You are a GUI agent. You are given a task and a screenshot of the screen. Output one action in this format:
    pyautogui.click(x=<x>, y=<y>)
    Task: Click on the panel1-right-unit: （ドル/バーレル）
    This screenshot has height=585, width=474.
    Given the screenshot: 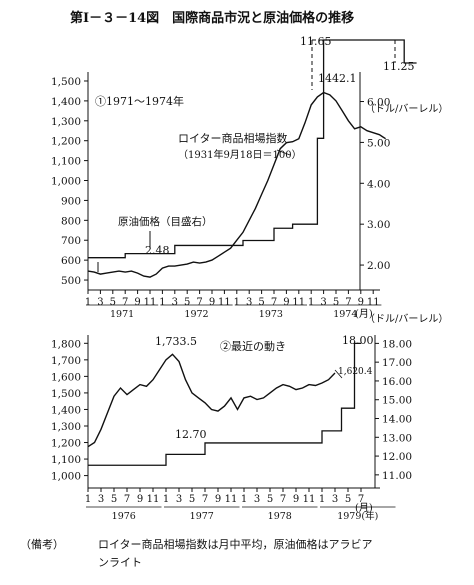 What is the action you would take?
    pyautogui.click(x=406, y=109)
    